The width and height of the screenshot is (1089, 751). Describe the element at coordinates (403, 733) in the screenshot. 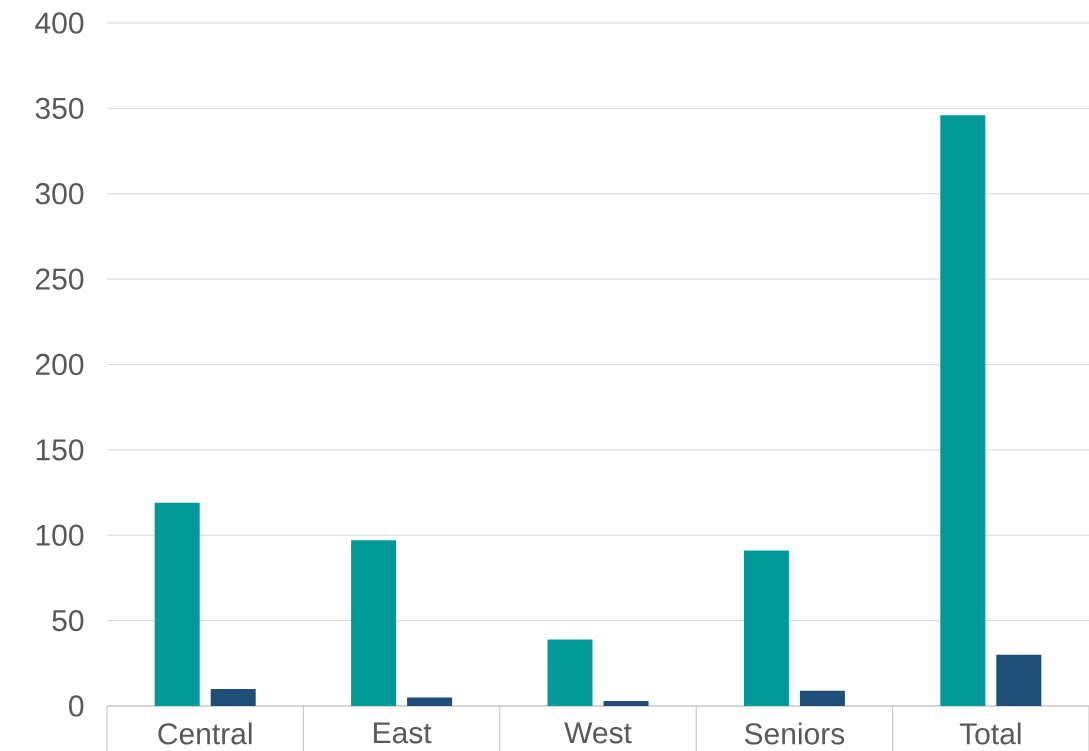

I see `x-tick-label: East` at that location.